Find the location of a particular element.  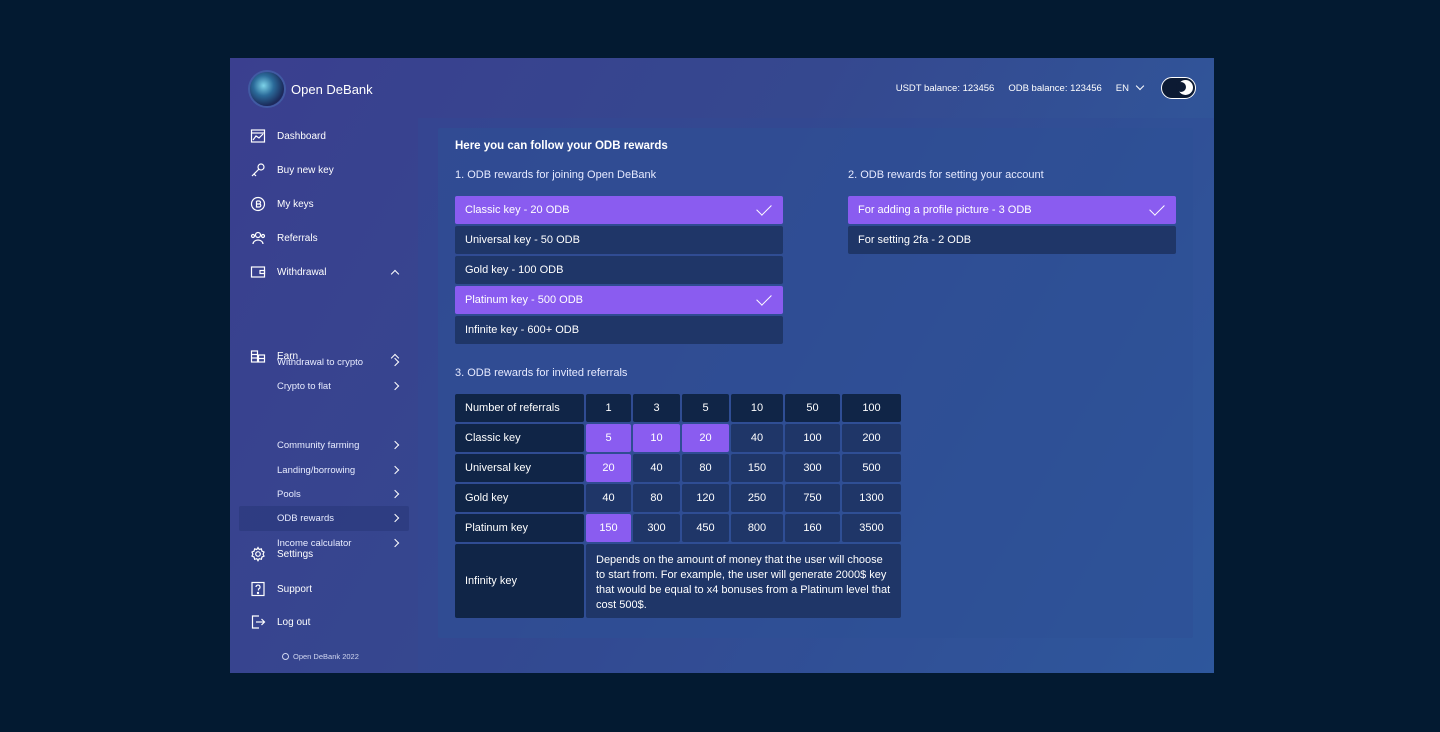

table-row-label-infinity: Infinity key is located at coordinates (519, 581).